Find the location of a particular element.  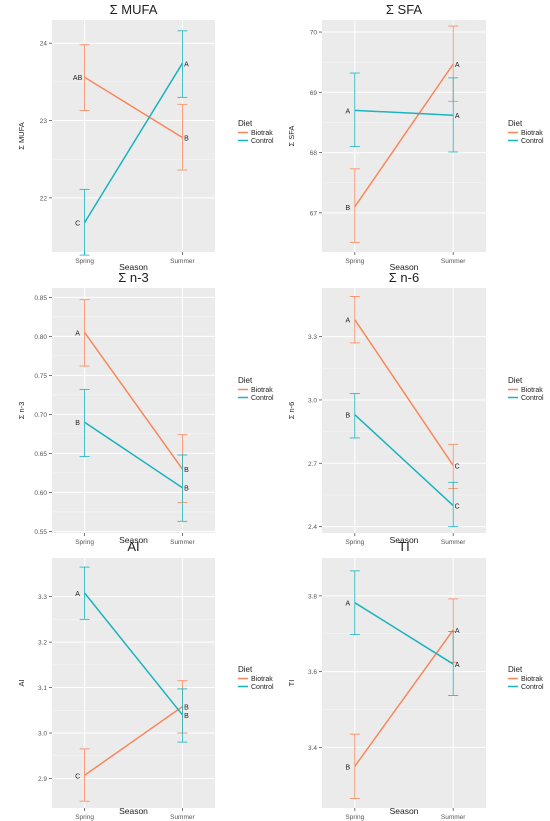

series-biotrak: AC is located at coordinates (402, 393).